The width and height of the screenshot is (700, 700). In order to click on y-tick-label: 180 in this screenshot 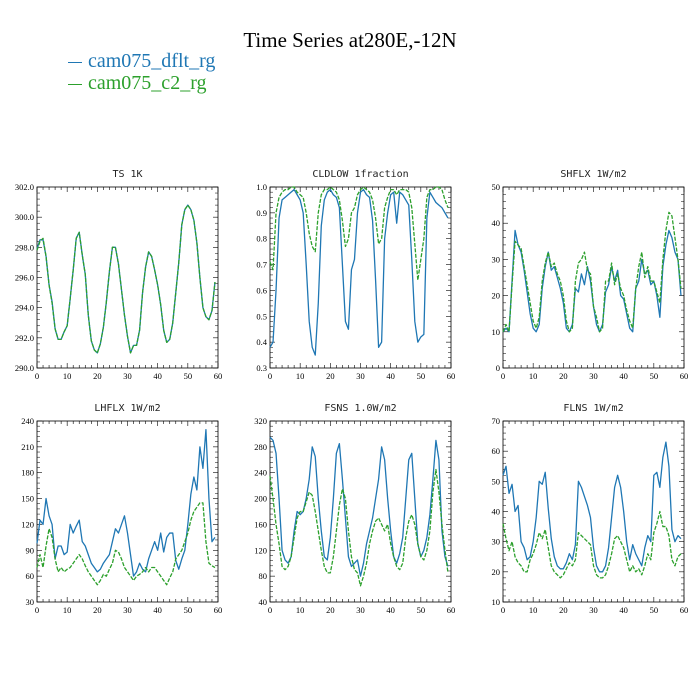, I will do `click(27, 473)`.